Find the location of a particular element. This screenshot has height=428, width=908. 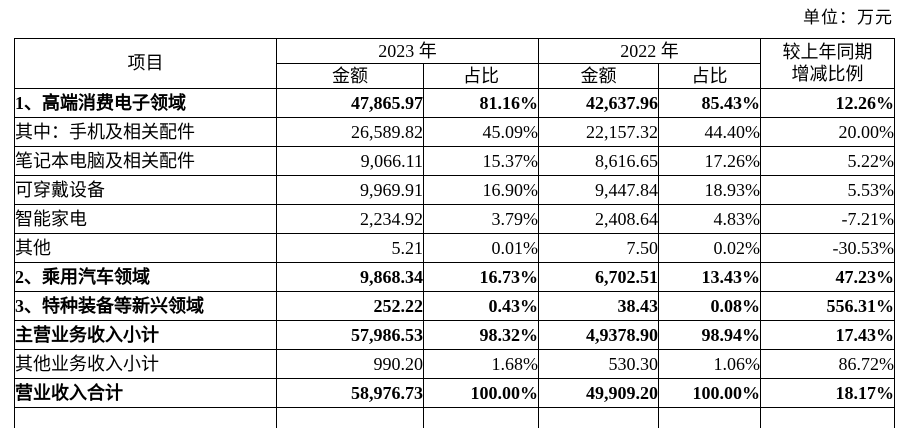

row-ratio-2023: 15.37% is located at coordinates (481, 161).